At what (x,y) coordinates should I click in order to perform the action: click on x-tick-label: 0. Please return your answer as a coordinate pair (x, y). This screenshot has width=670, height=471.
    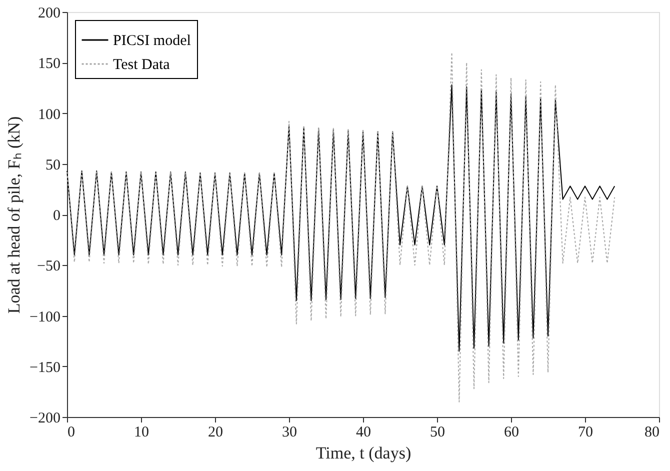
    Looking at the image, I should click on (71, 432).